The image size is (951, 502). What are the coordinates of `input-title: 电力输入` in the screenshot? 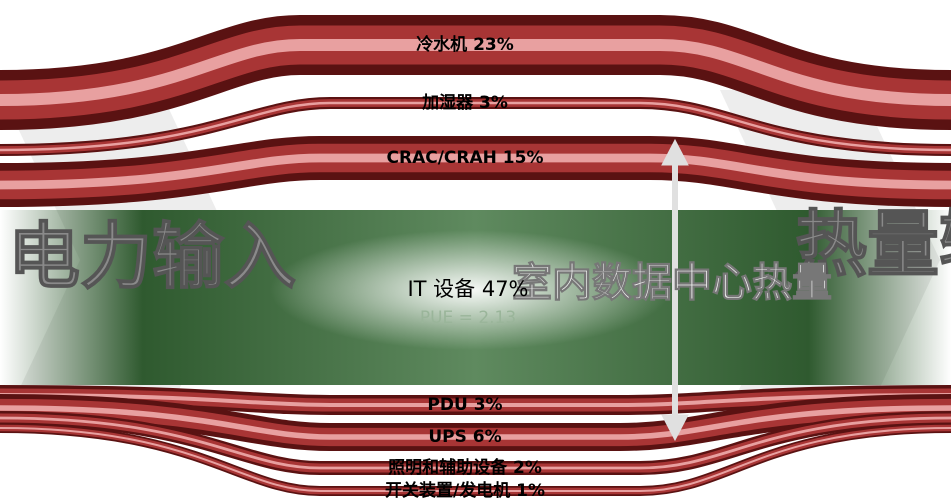 It's located at (152, 257).